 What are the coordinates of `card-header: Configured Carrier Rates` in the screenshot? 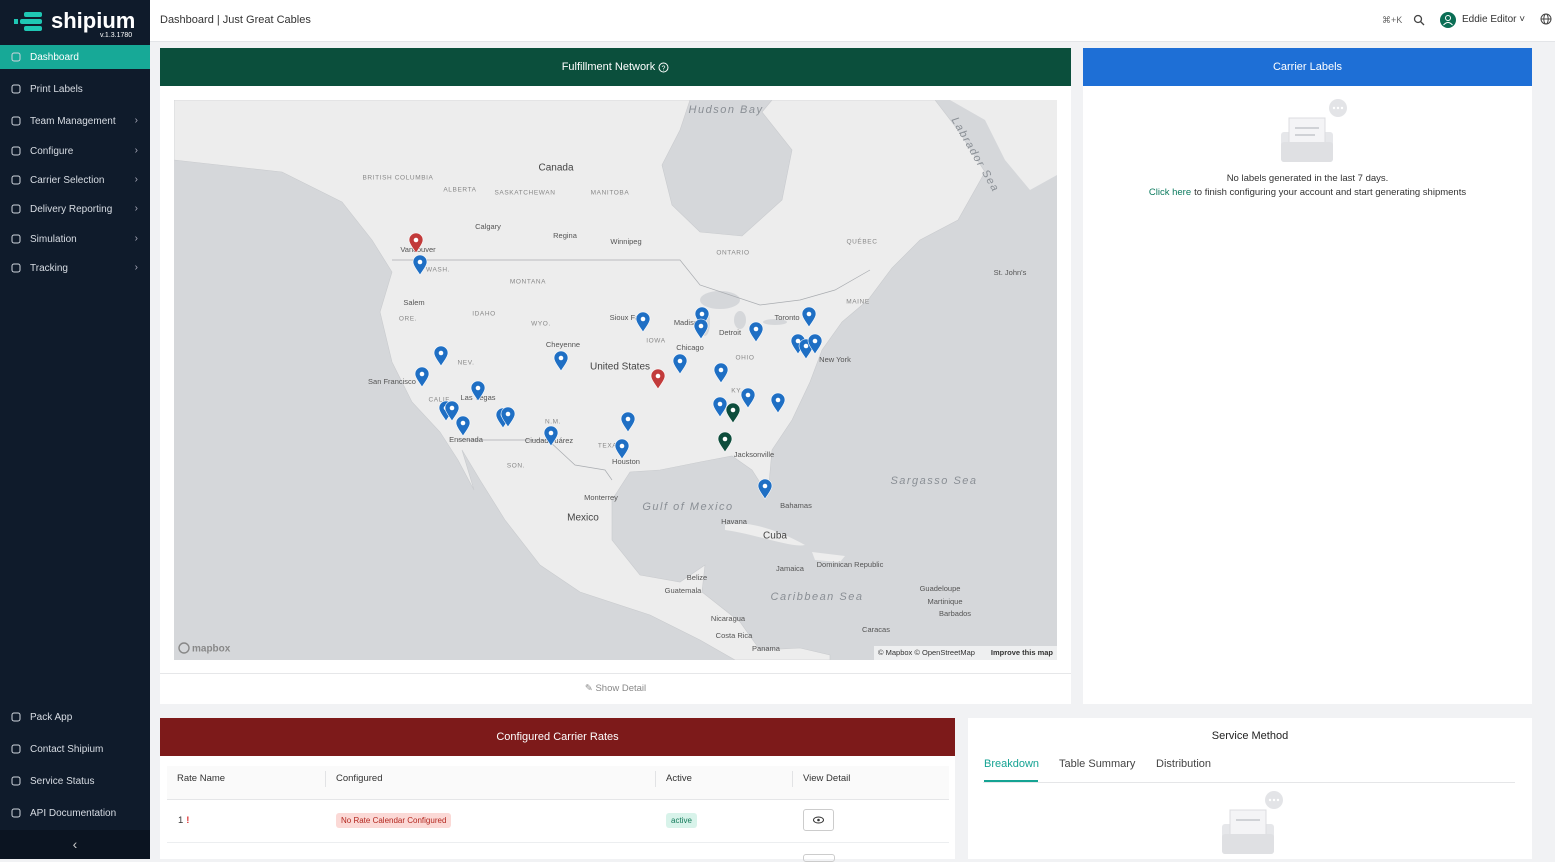 It's located at (557, 737).